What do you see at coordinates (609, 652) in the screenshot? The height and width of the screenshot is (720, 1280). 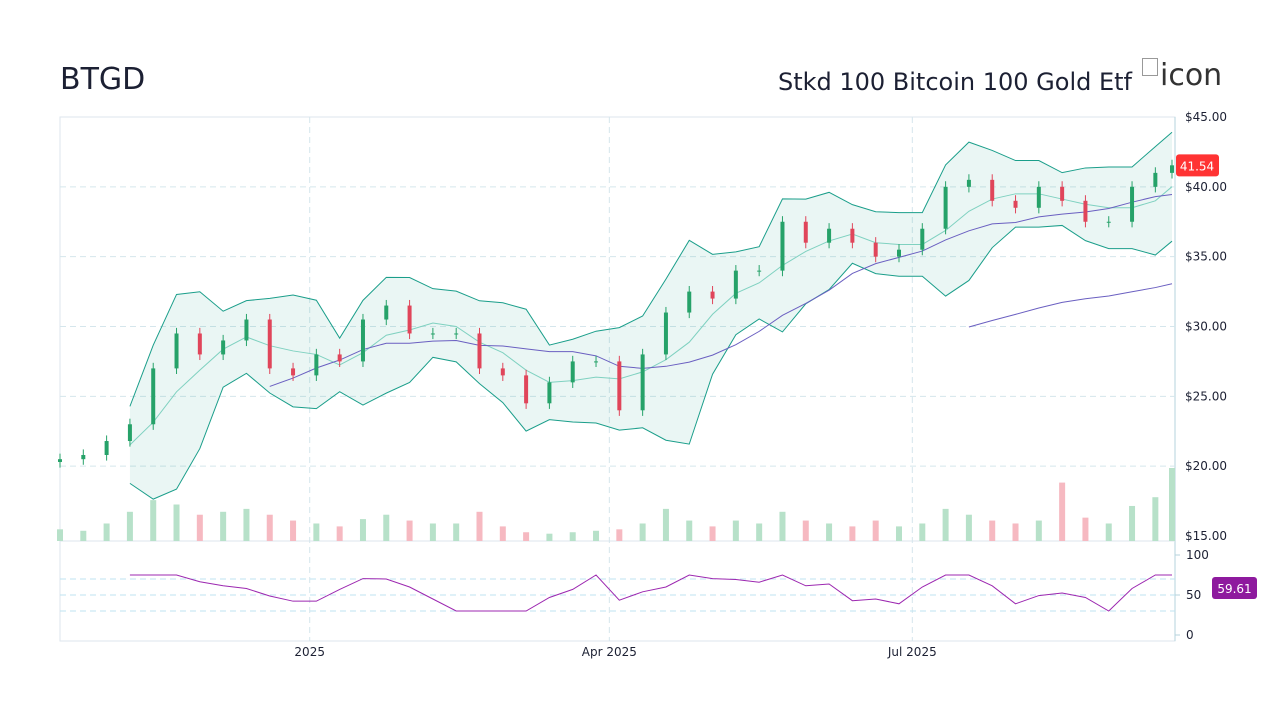 I see `time-tick-label: Apr 2025` at bounding box center [609, 652].